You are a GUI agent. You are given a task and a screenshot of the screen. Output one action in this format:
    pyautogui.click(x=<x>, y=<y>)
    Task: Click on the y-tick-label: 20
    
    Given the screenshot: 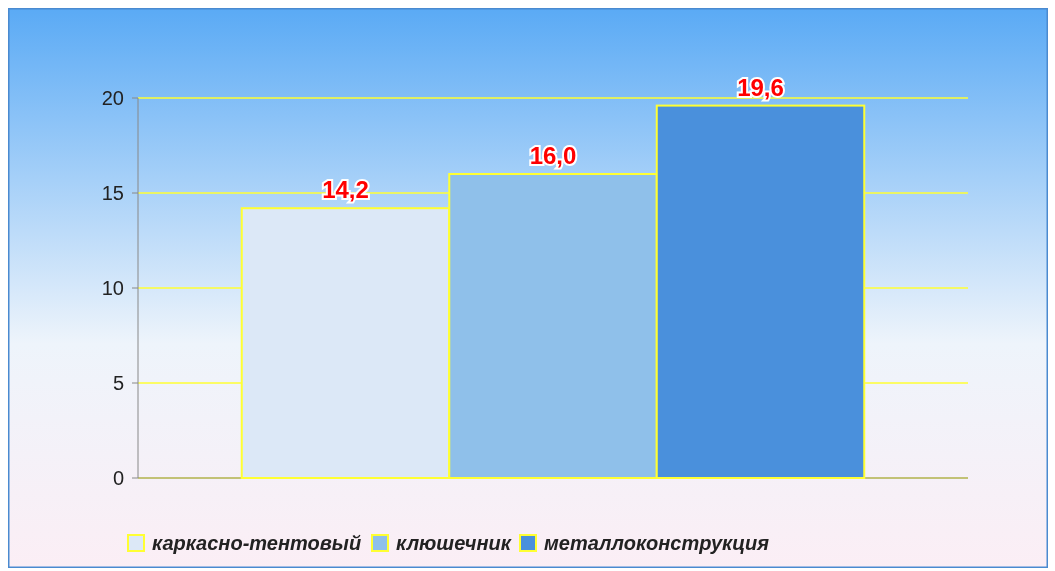 What is the action you would take?
    pyautogui.click(x=112, y=98)
    